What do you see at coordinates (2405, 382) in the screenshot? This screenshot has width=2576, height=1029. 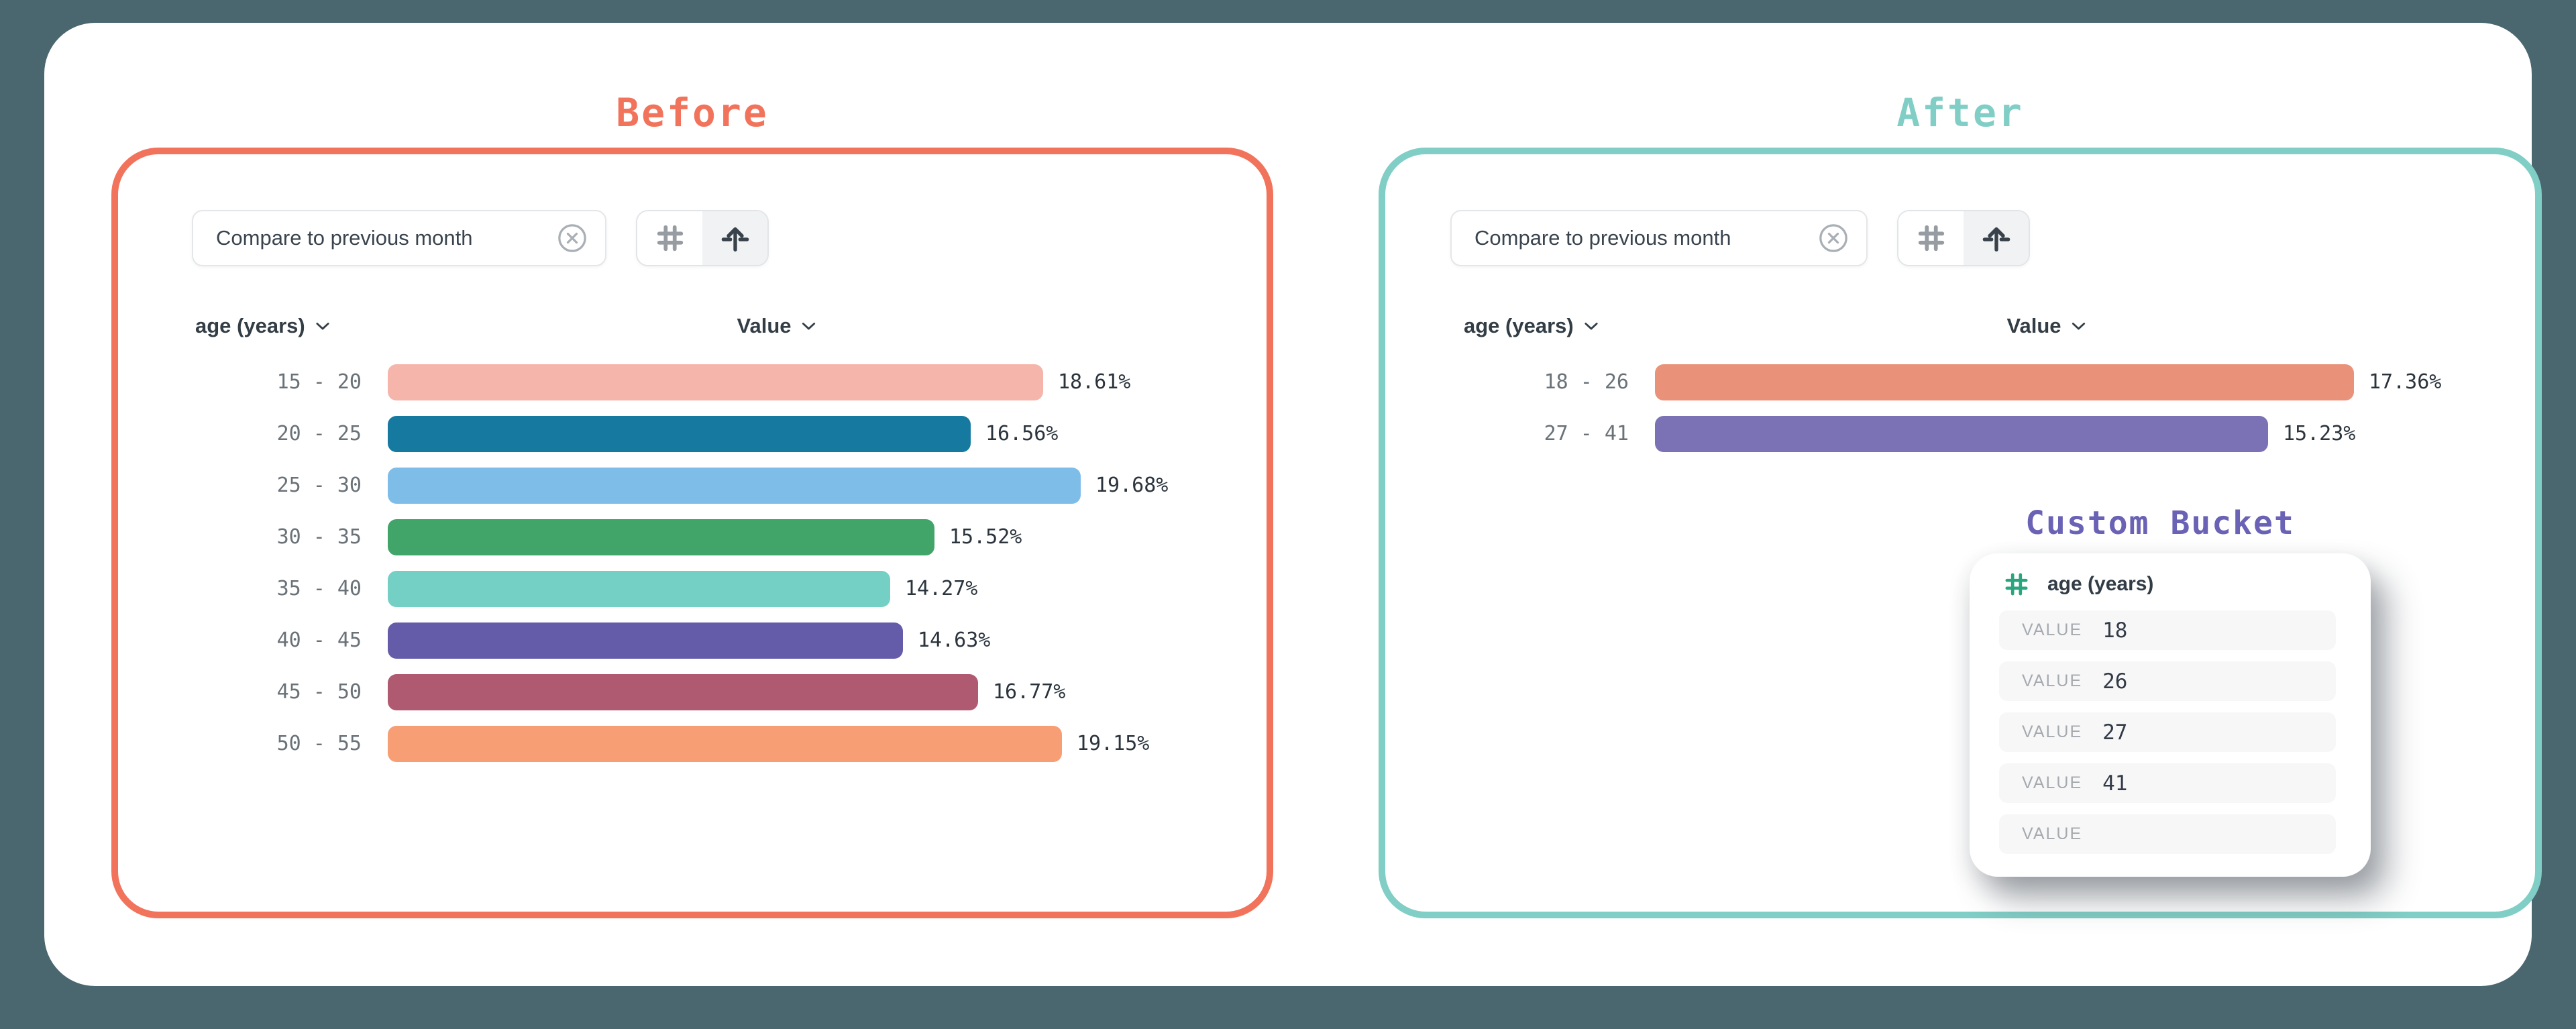 I see `value-label: 17.36%` at bounding box center [2405, 382].